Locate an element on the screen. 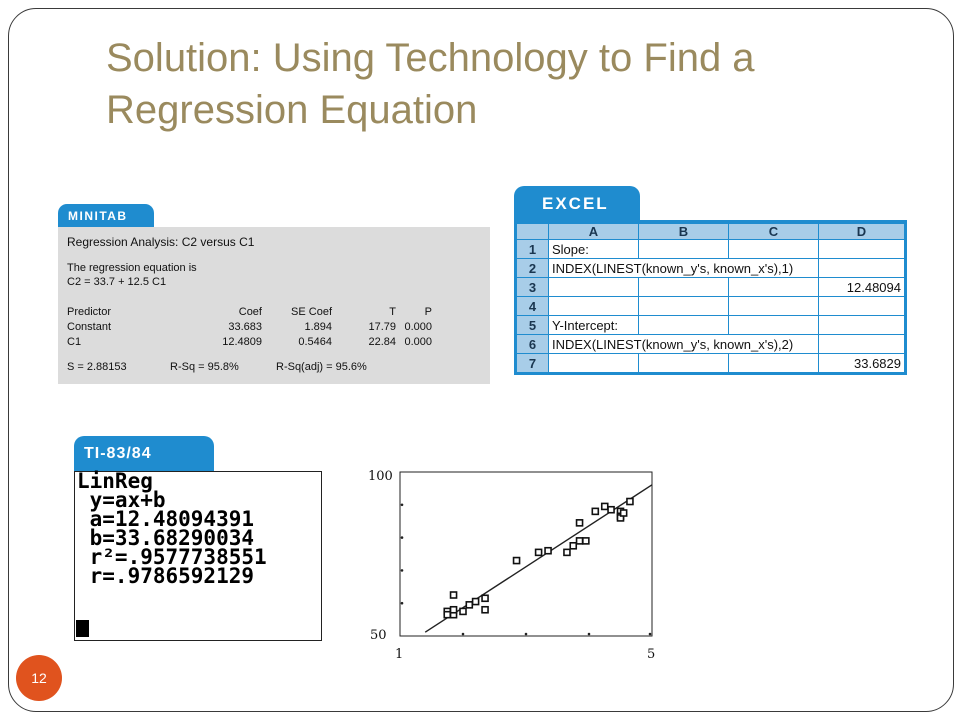  excel-cell-d4 is located at coordinates (861, 306).